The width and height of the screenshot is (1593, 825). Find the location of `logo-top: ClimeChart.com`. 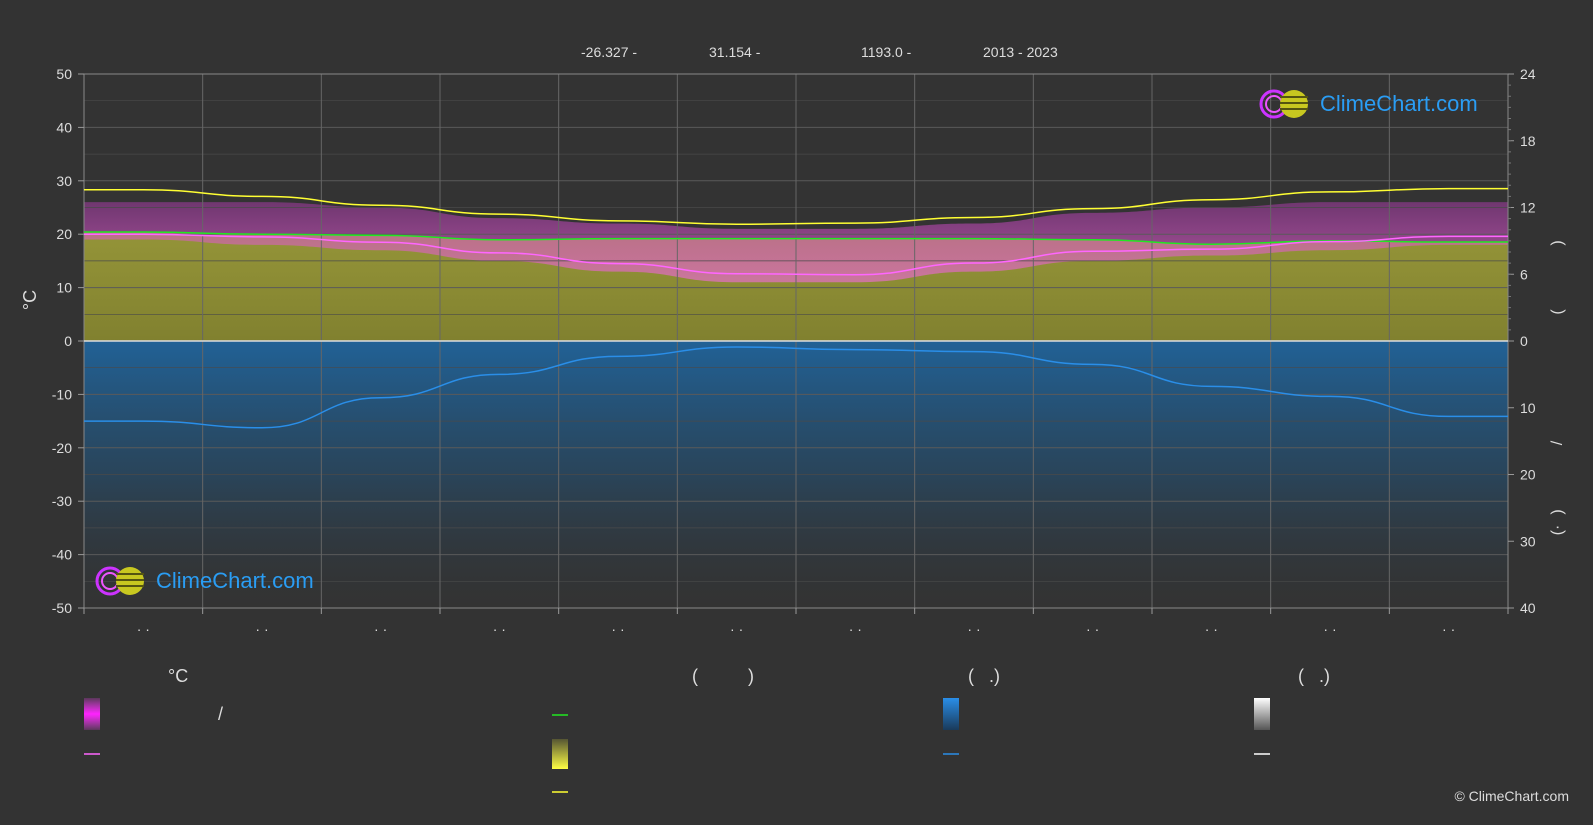

logo-top: ClimeChart.com is located at coordinates (1368, 104).